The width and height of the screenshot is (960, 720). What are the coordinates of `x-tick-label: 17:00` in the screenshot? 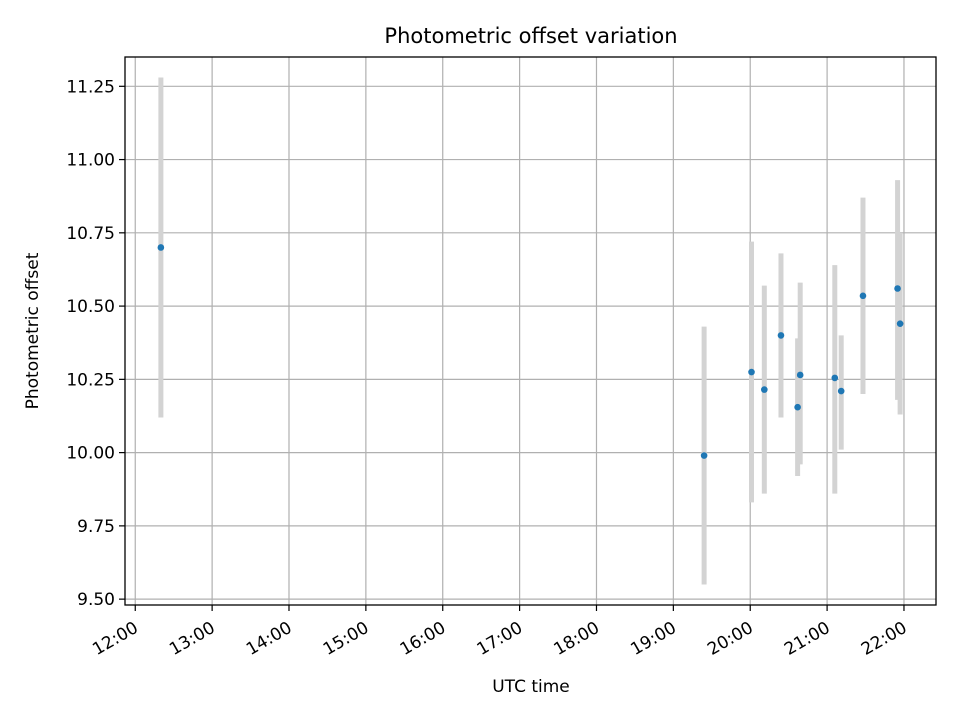 It's located at (500, 639).